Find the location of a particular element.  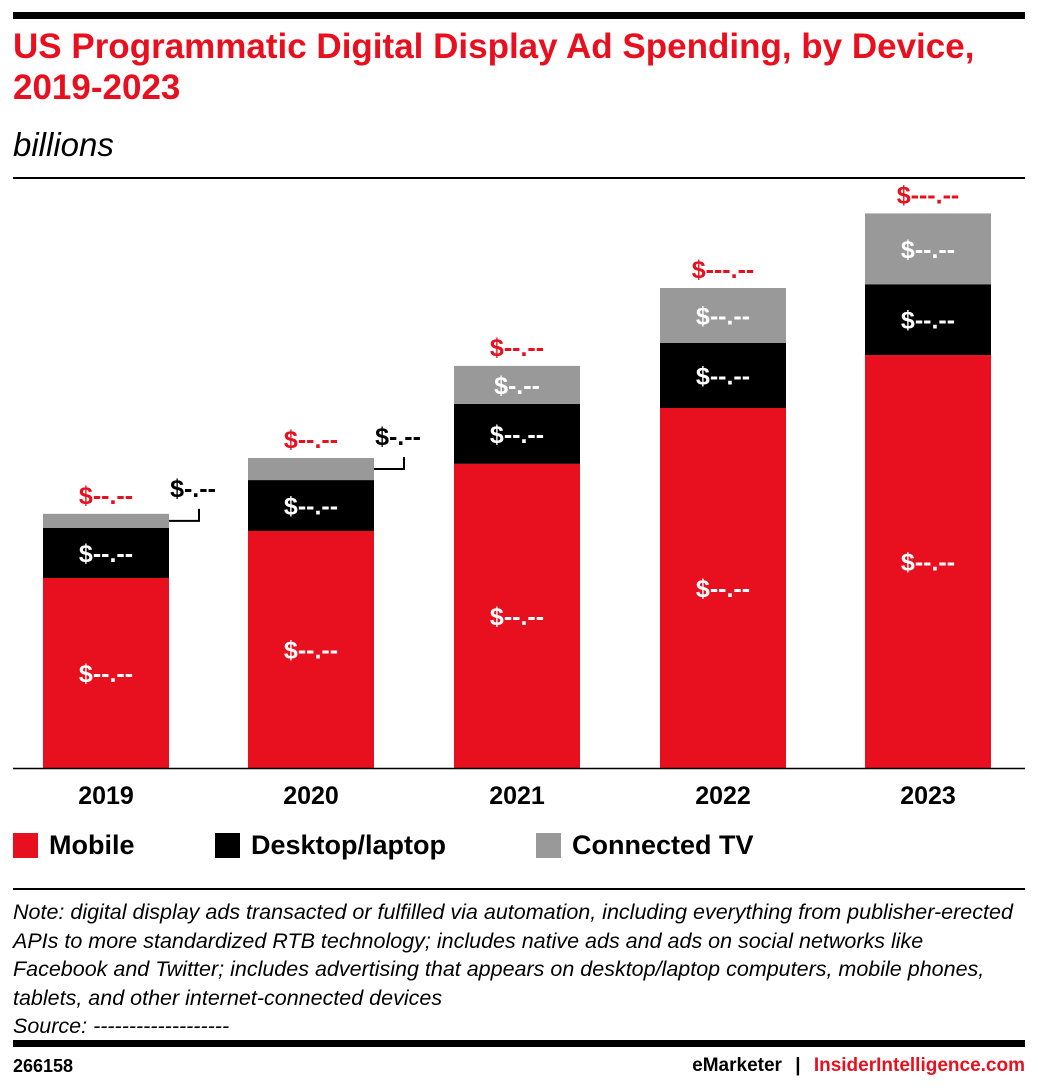

bar-mobile-2023 is located at coordinates (928, 561).